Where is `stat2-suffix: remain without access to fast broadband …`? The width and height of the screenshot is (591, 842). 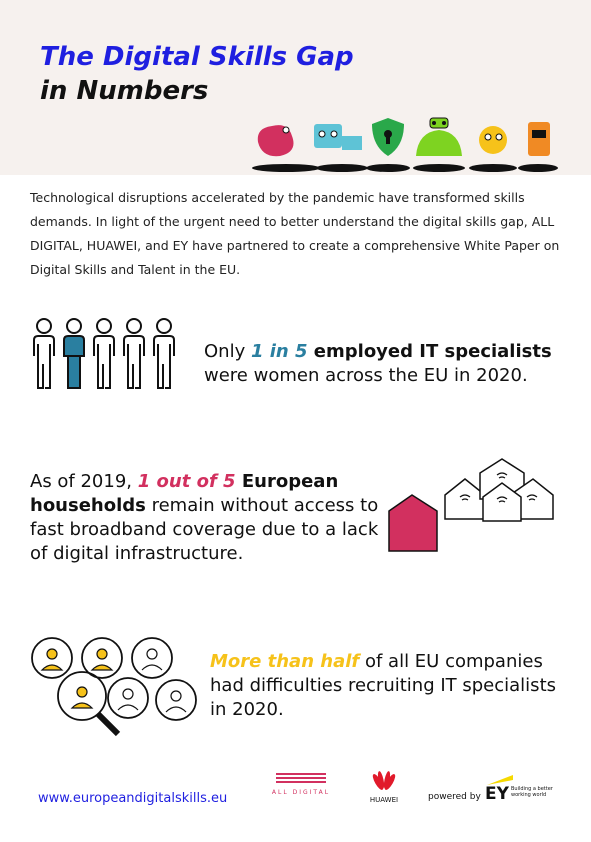
stat2-suffix: remain without access to fast broadband … is located at coordinates (204, 529).